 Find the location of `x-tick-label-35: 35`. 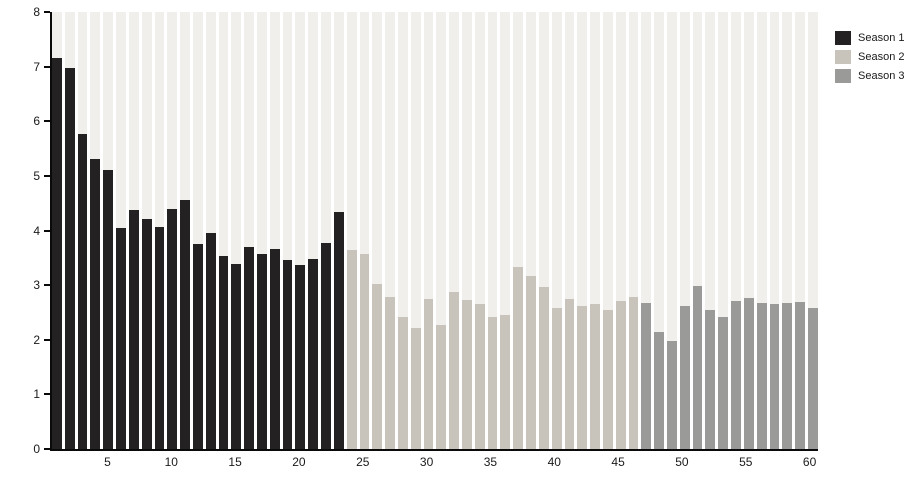

x-tick-label-35: 35 is located at coordinates (490, 462).